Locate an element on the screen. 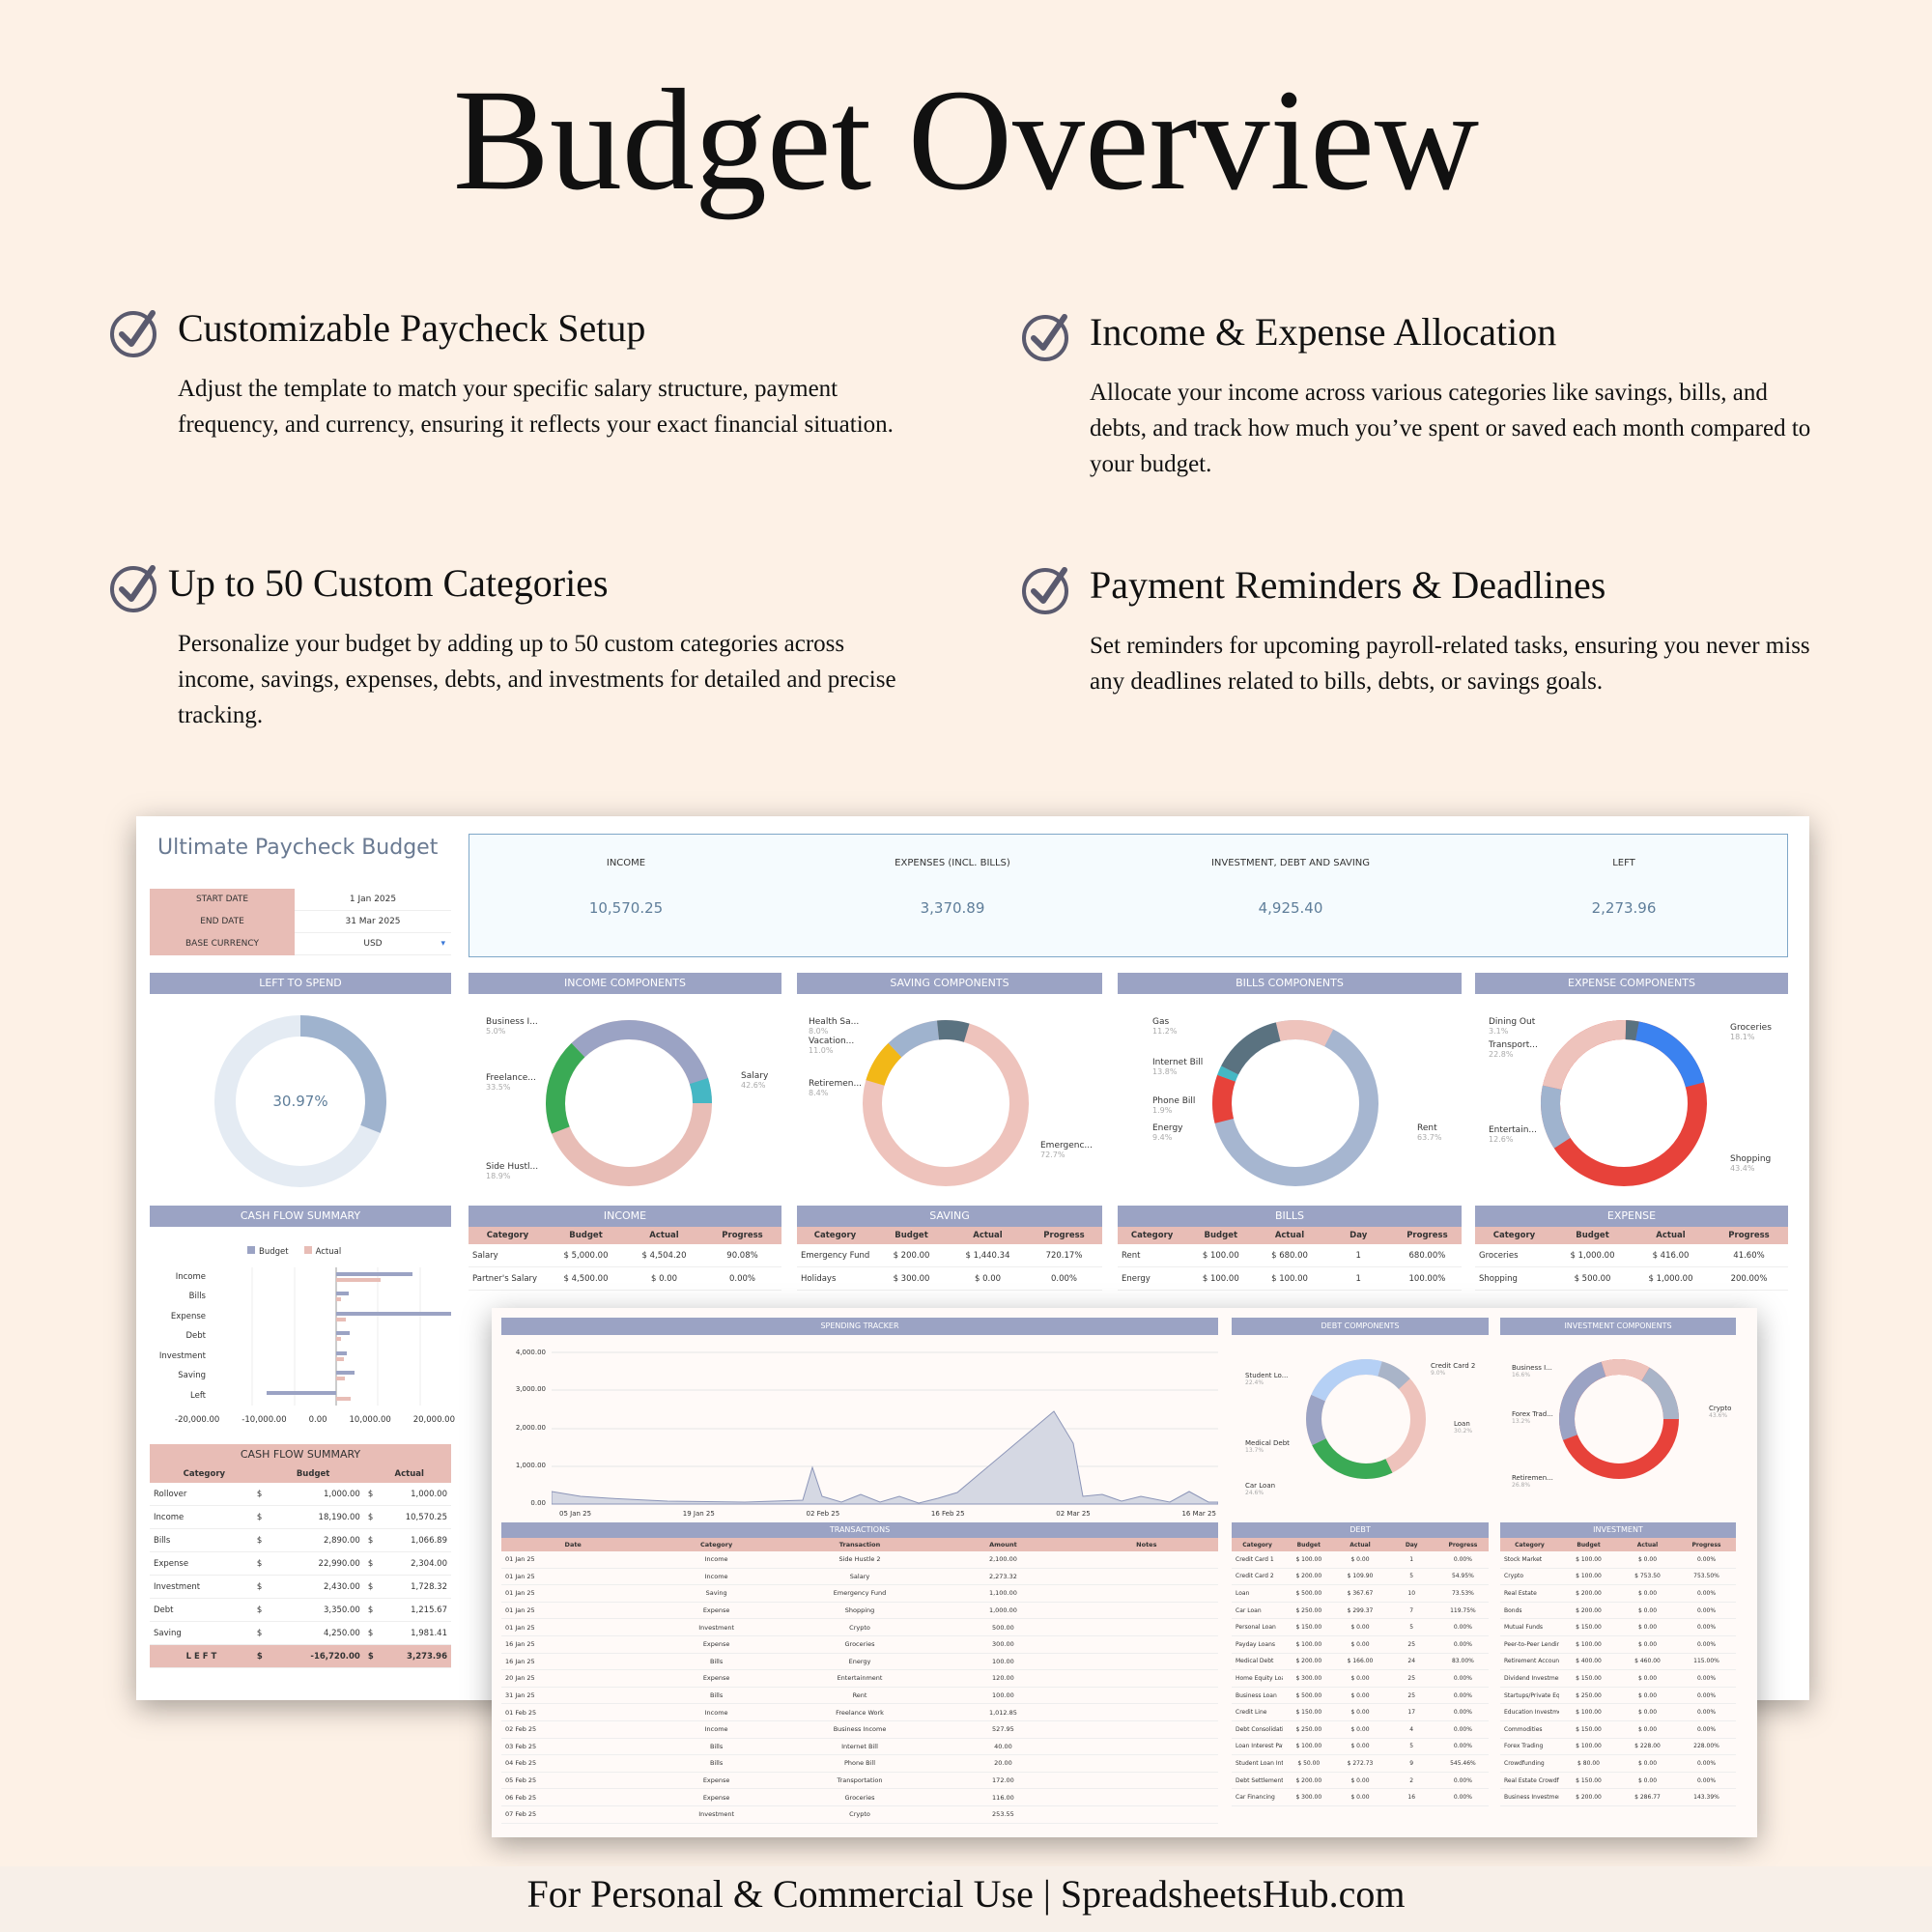  debt-row: Car Financing $ 300.00 $ 0.00 16 0.00% is located at coordinates (1360, 1797).